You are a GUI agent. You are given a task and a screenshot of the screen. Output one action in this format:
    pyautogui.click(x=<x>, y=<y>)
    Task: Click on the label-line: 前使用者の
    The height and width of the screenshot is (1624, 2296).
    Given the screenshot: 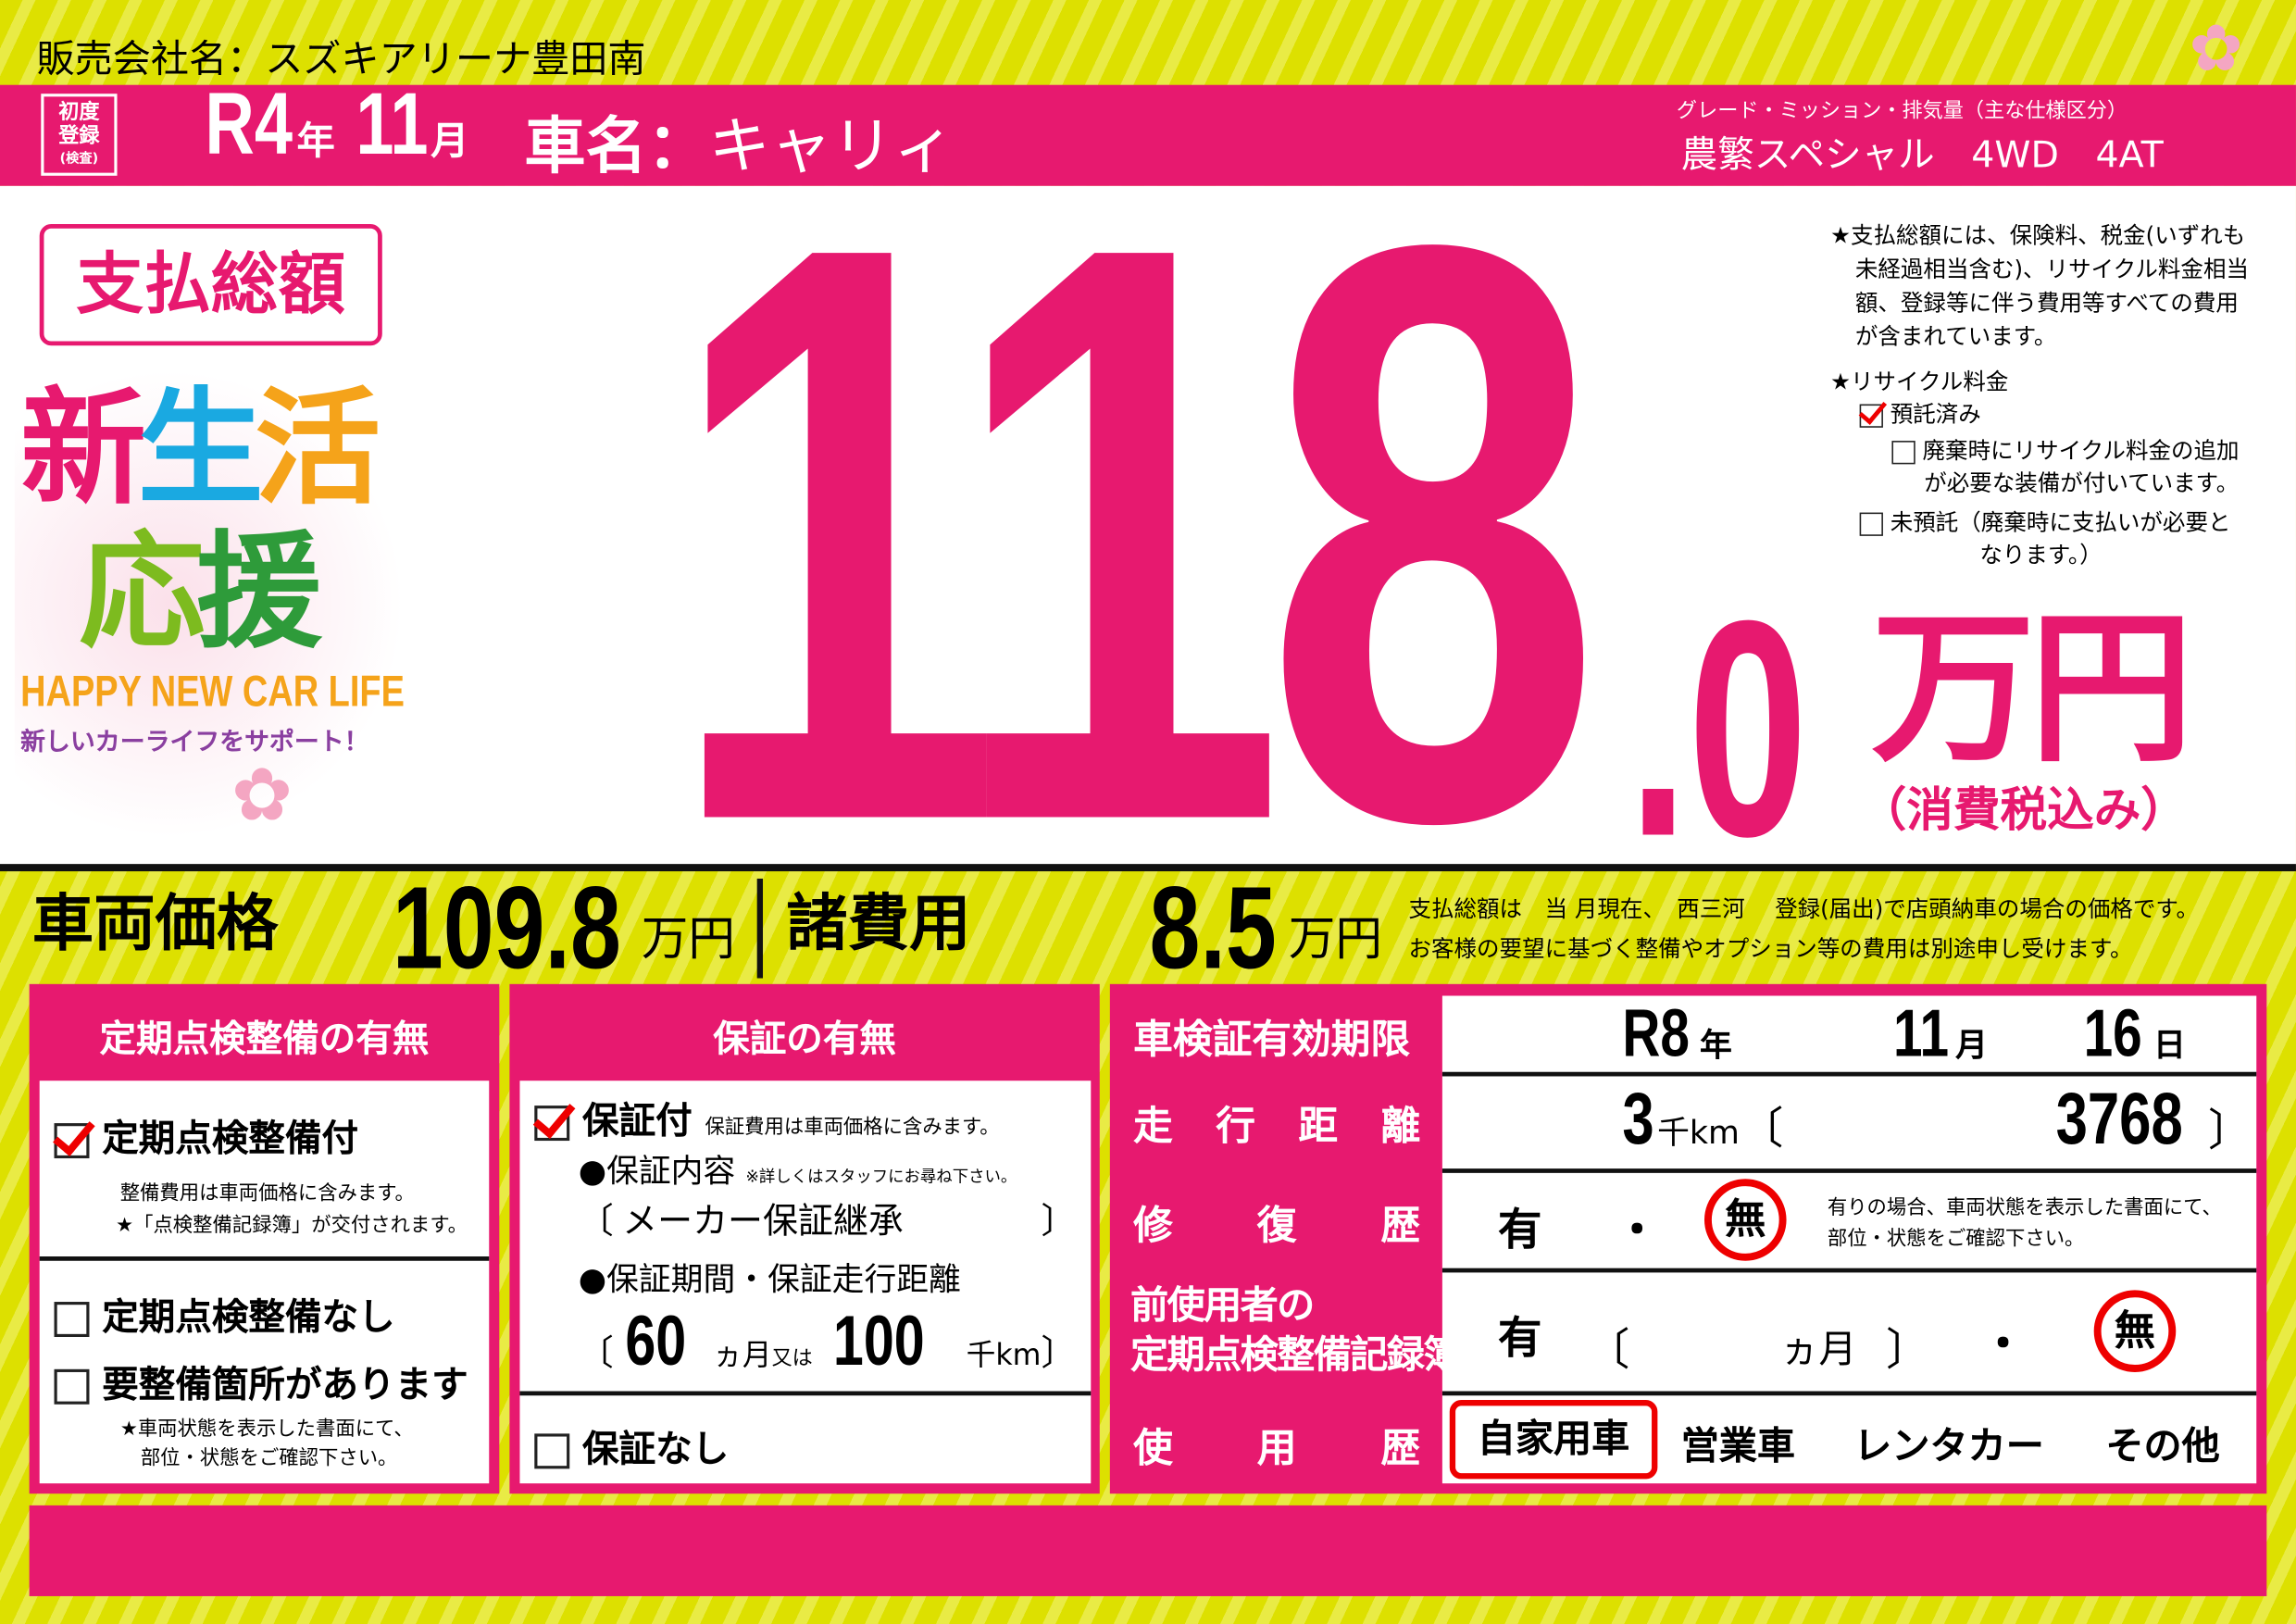 What is the action you would take?
    pyautogui.click(x=1222, y=1306)
    